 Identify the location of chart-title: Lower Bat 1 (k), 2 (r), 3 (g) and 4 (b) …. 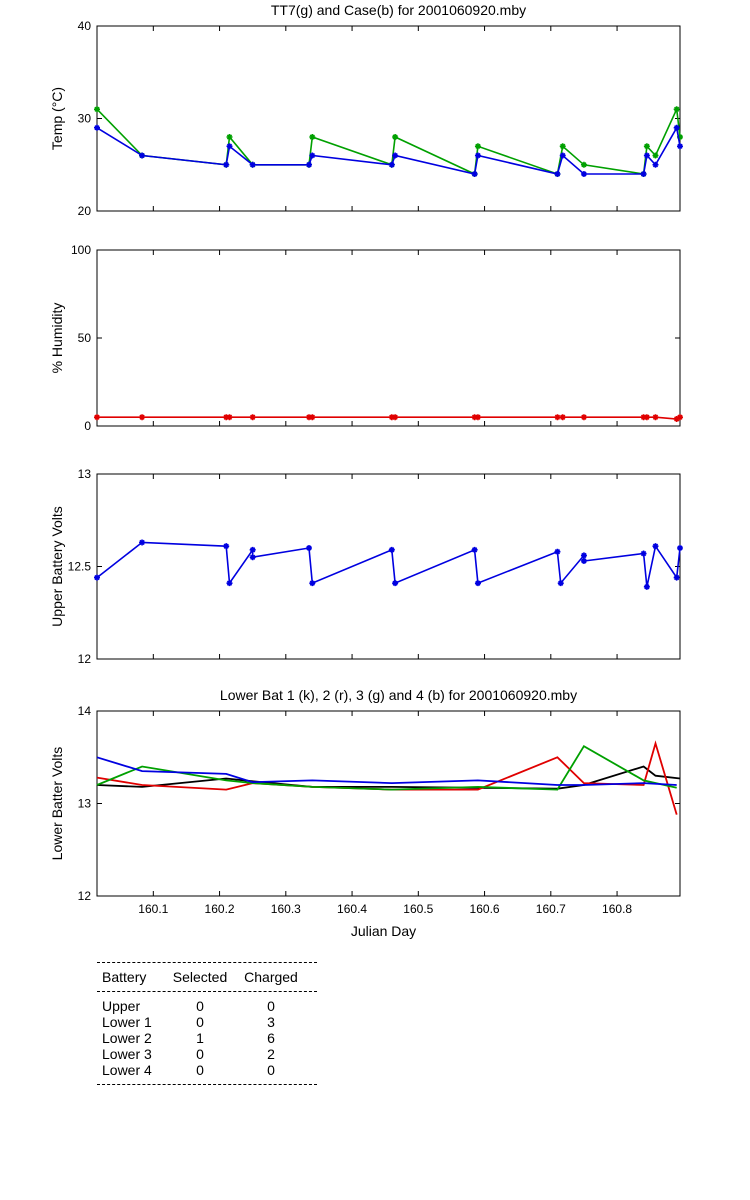
(398, 695).